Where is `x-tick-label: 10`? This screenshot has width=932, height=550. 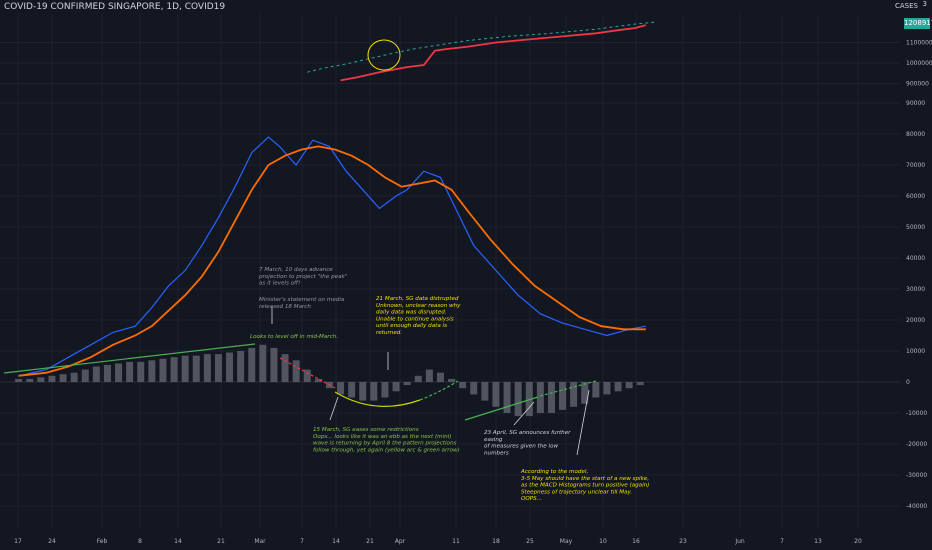 x-tick-label: 10 is located at coordinates (603, 541).